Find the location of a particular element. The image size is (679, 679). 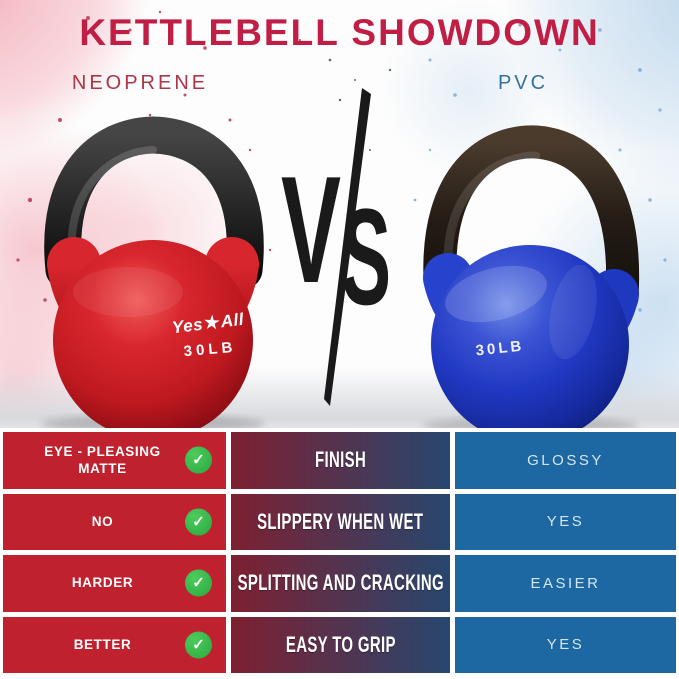

feature-label: FINISH is located at coordinates (340, 460).